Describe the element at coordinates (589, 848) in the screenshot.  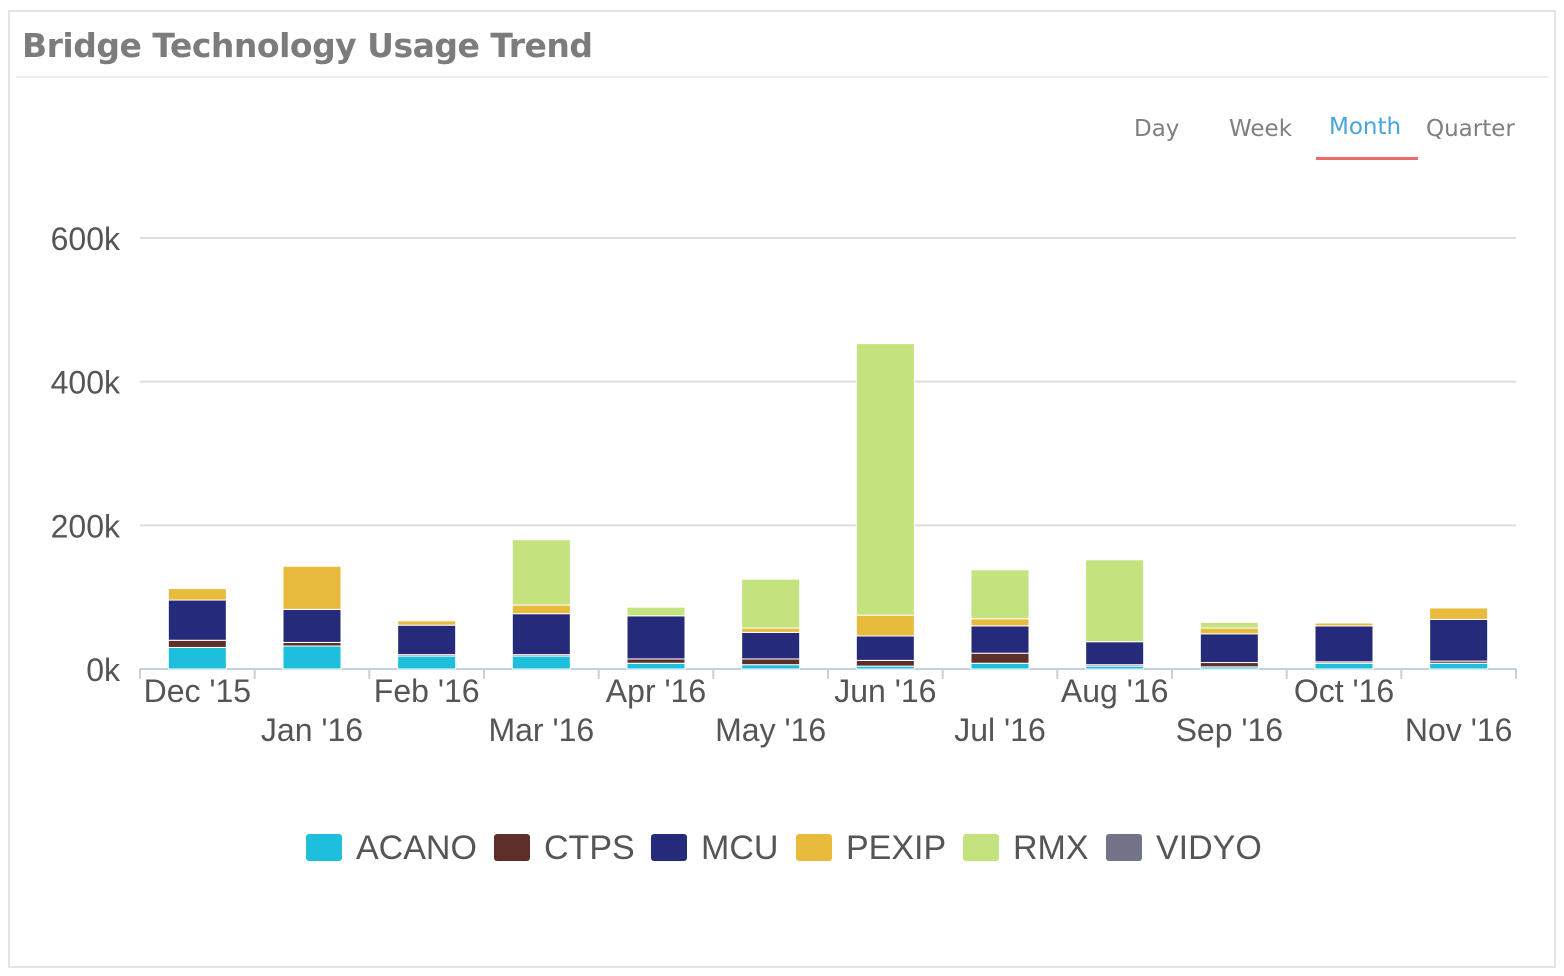
I see `legend-label-ctps: CTPS` at that location.